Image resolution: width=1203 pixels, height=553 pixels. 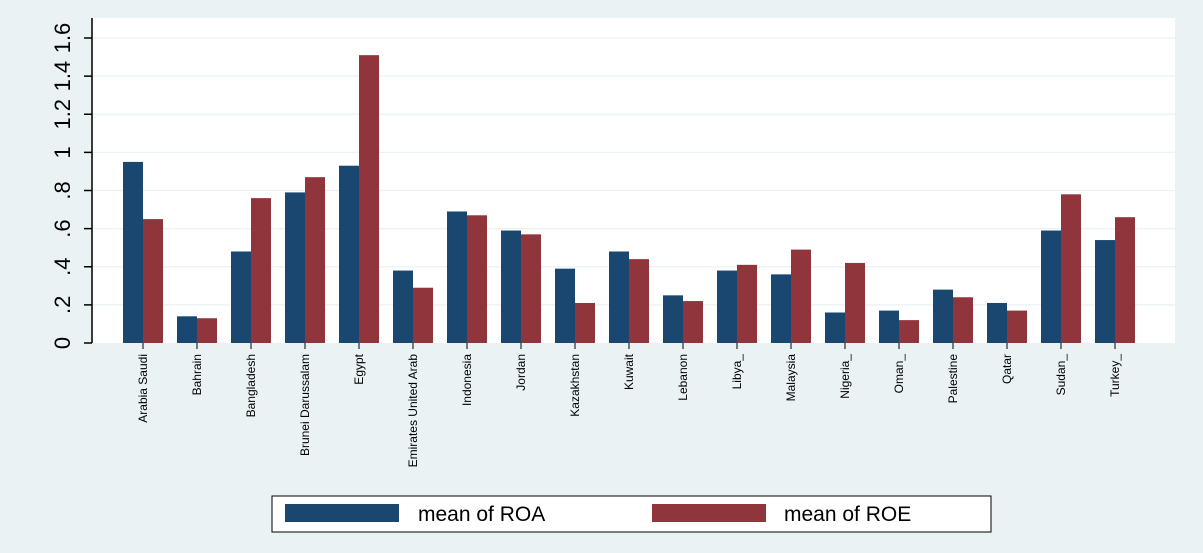 What do you see at coordinates (575, 385) in the screenshot?
I see `x-tick-label: Kazakhstan` at bounding box center [575, 385].